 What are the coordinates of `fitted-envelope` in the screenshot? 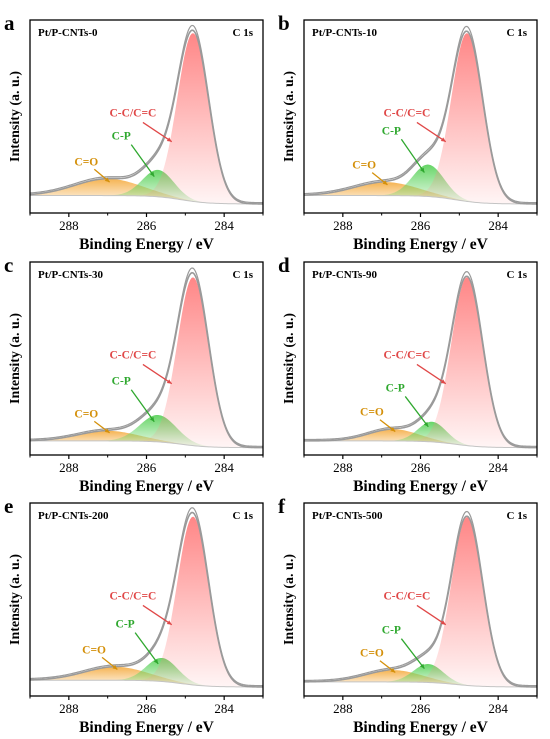 It's located at (420, 362).